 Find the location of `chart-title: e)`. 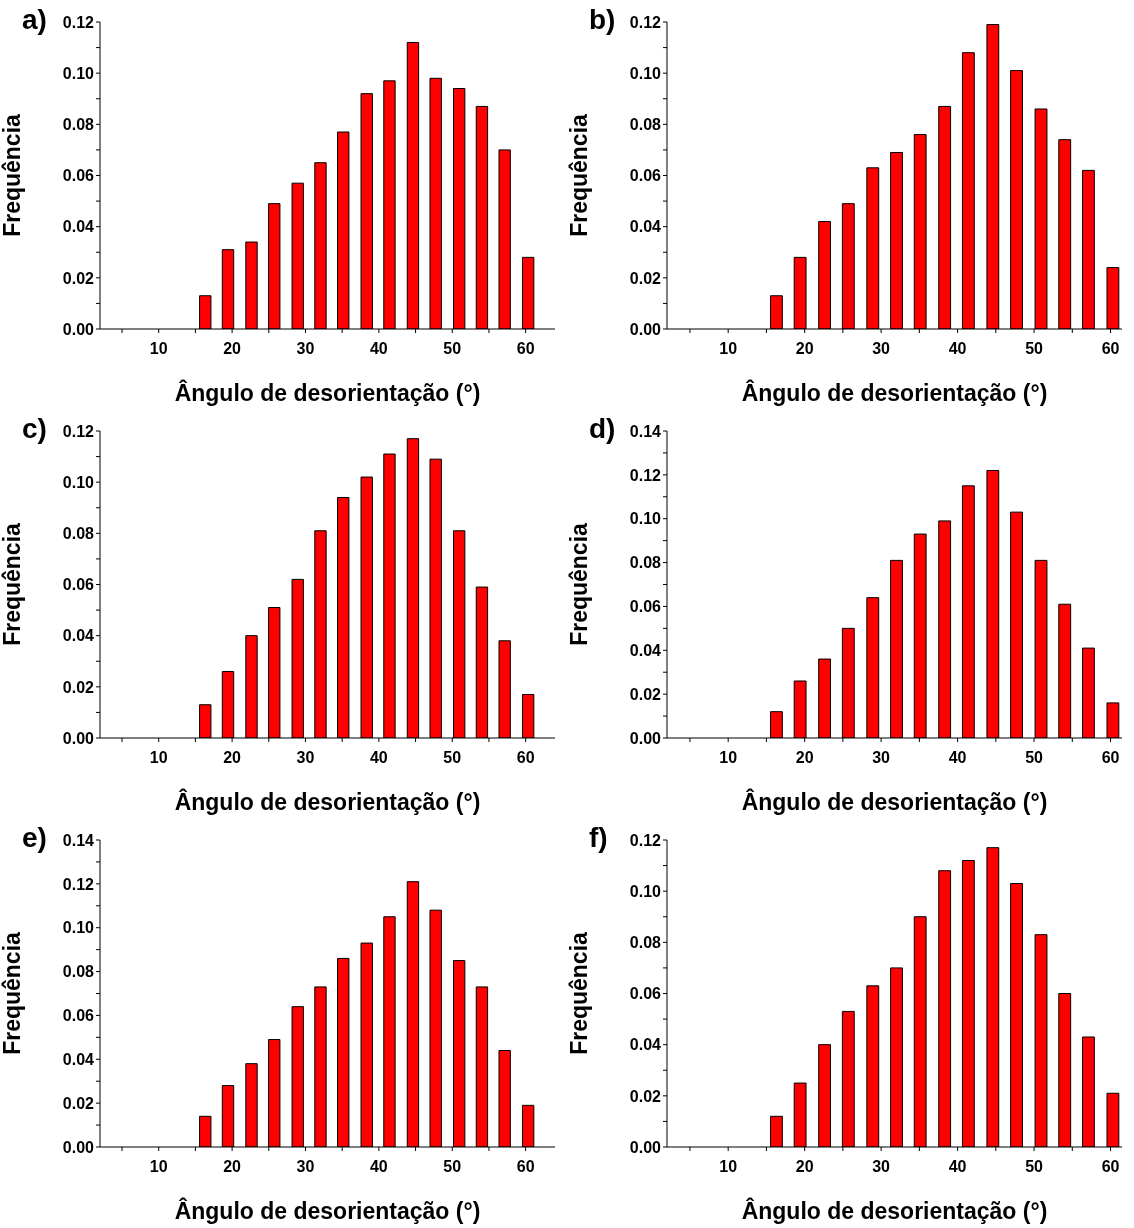

chart-title: e) is located at coordinates (34, 838).